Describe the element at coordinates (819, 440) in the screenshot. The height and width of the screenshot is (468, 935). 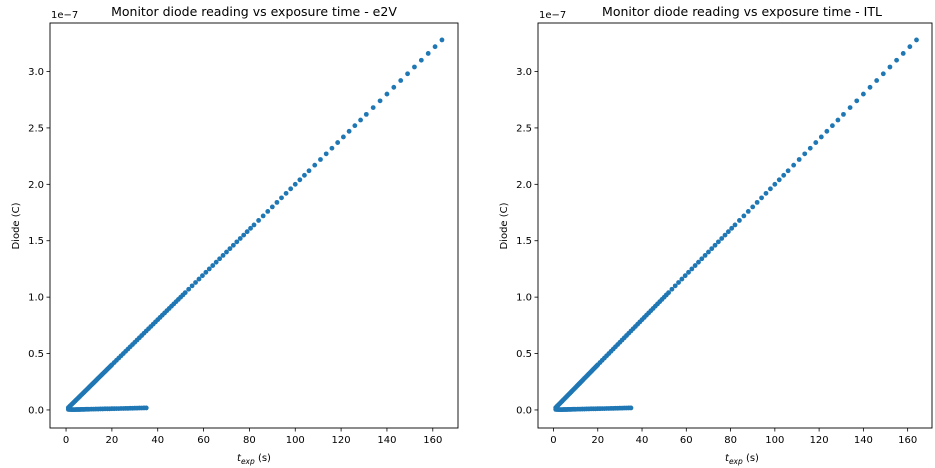
I see `x-tick-label: 120` at that location.